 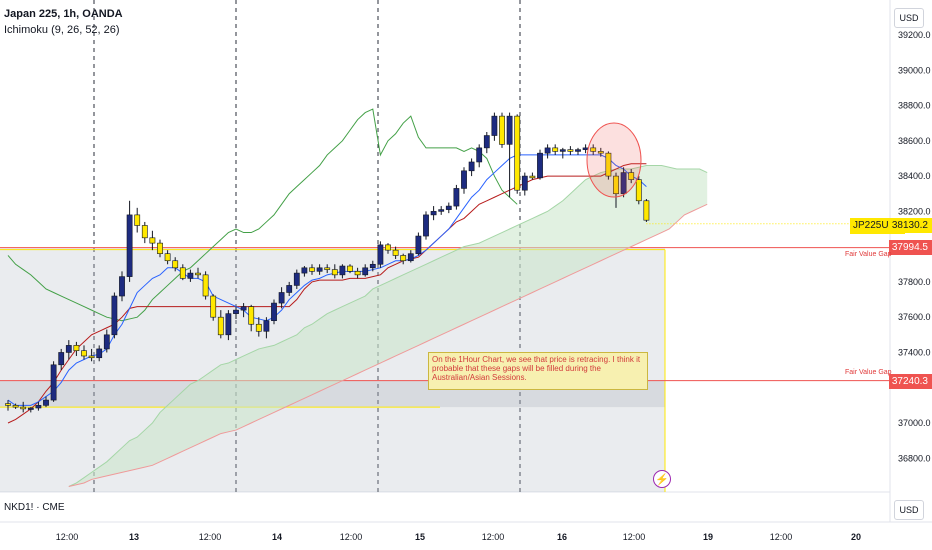 What do you see at coordinates (63, 14) in the screenshot?
I see `symbol-legend-title: Japan 225, 1h, OANDA` at bounding box center [63, 14].